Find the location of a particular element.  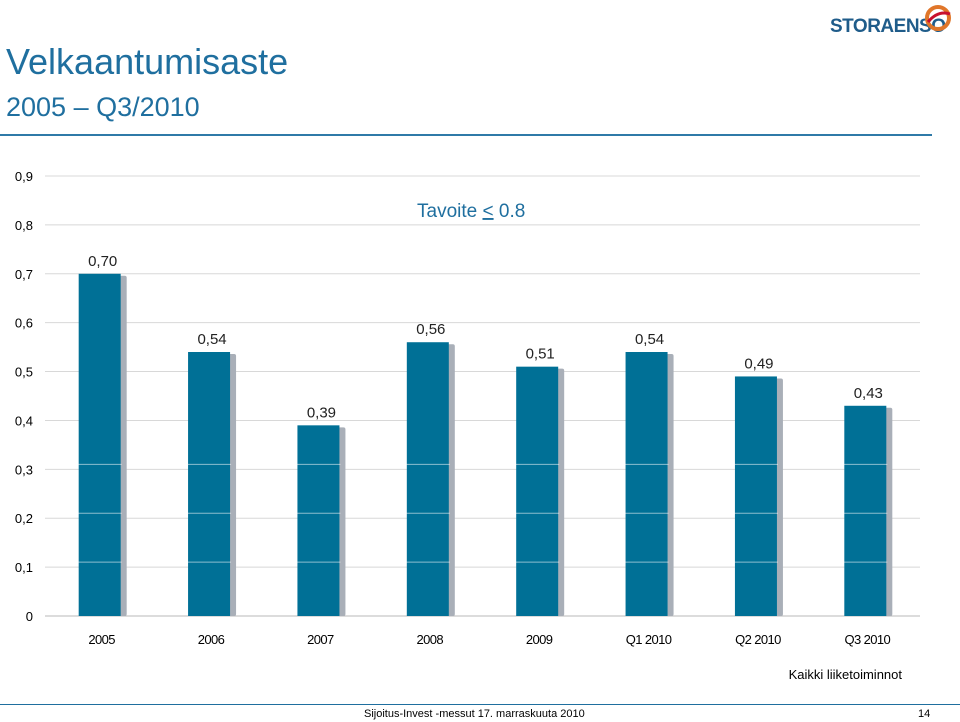

data-label: 0,51 is located at coordinates (540, 354).